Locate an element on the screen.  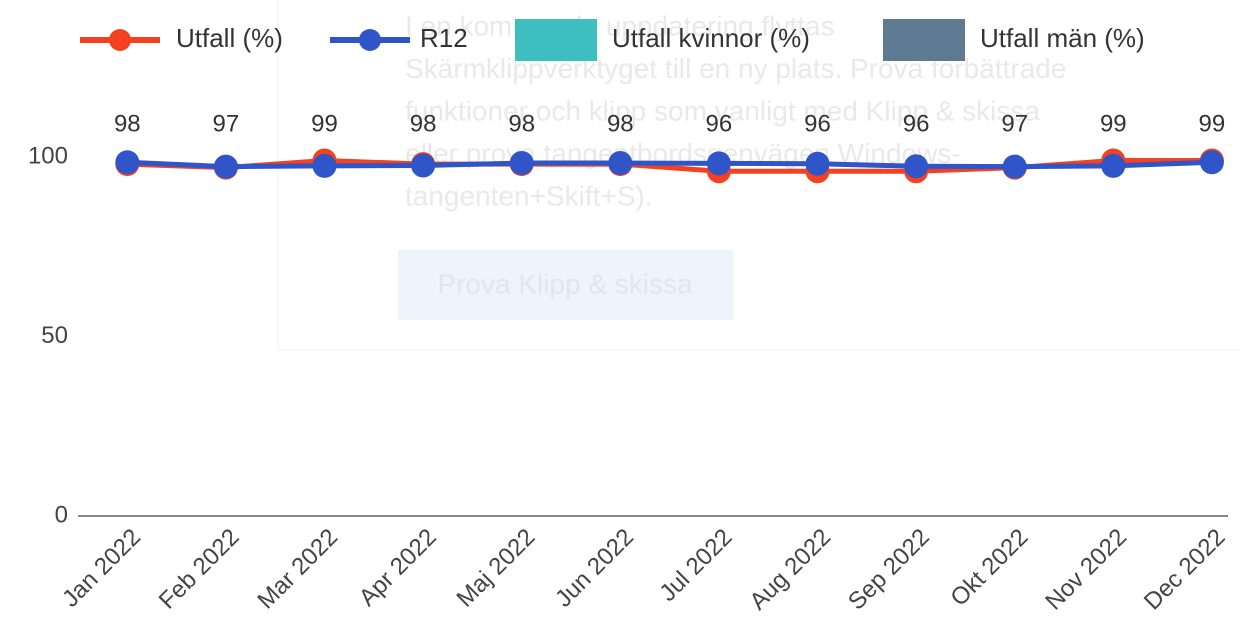
y-tick-label: 0 is located at coordinates (61, 514).